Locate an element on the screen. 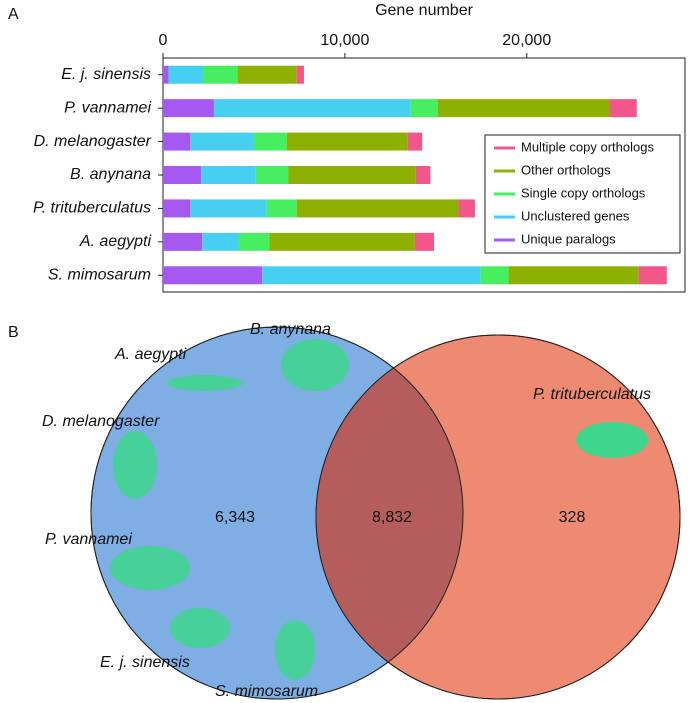 Image resolution: width=694 pixels, height=703 pixels. x-tick-label: 0 is located at coordinates (163, 40).